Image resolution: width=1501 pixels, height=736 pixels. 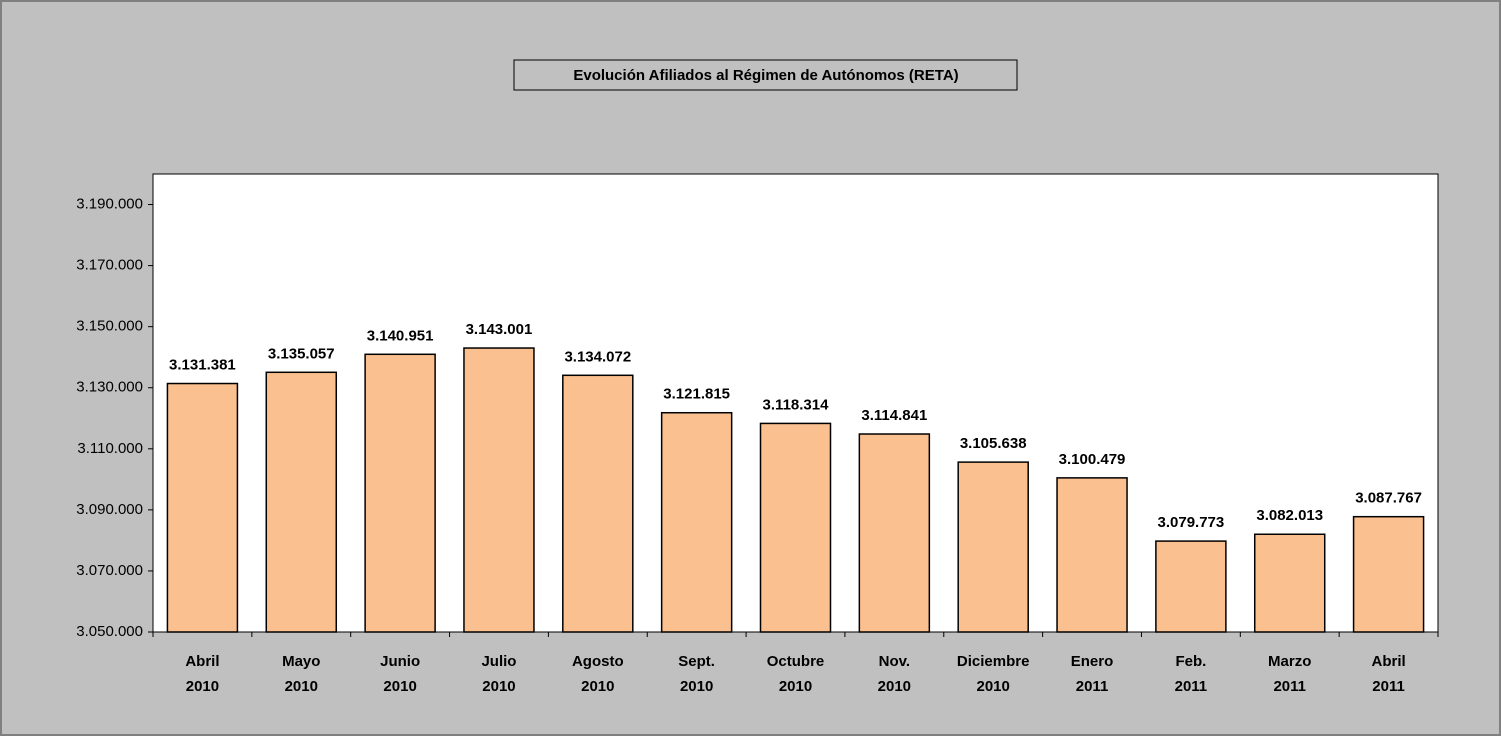 I want to click on x-tick-label: Diciembre 2010, so click(x=993, y=674).